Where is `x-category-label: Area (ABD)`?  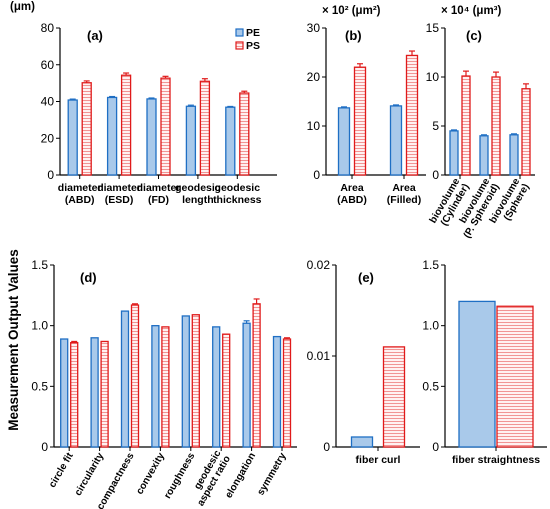 x-category-label: Area (ABD) is located at coordinates (352, 194).